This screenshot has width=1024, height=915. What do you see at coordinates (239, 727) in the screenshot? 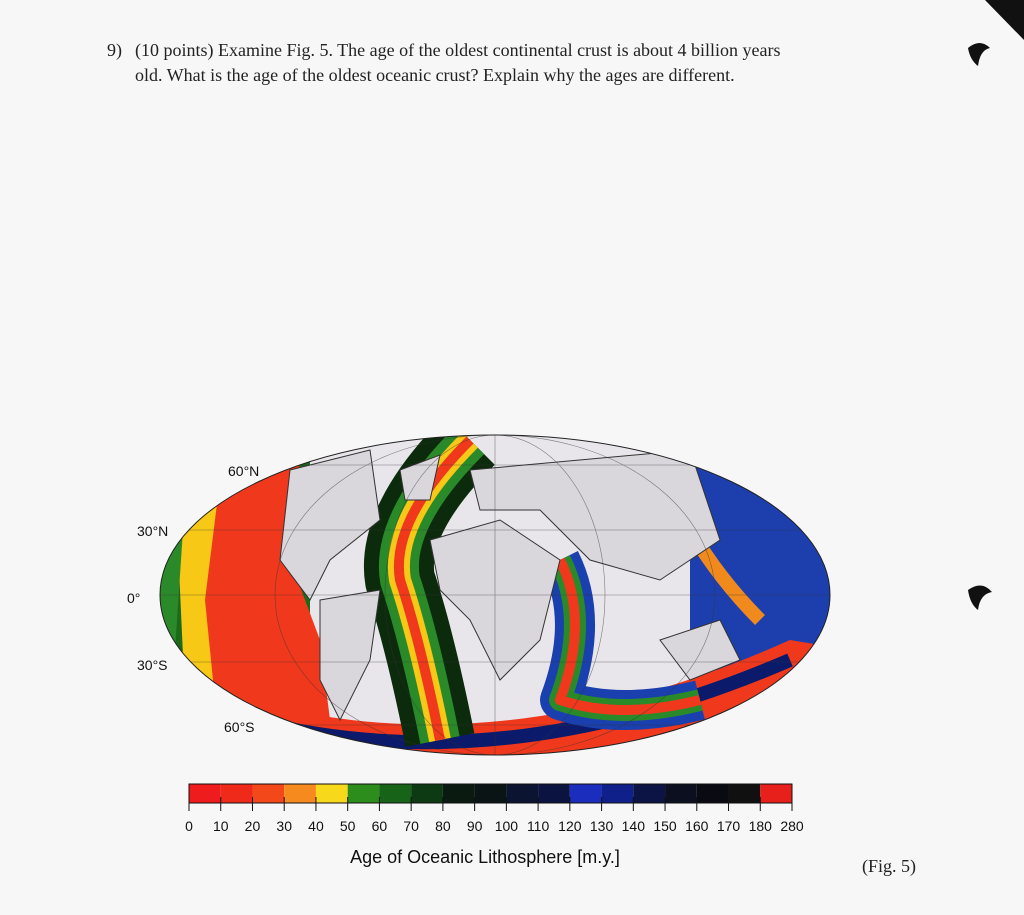
I see `latitude-label: 60°S` at bounding box center [239, 727].